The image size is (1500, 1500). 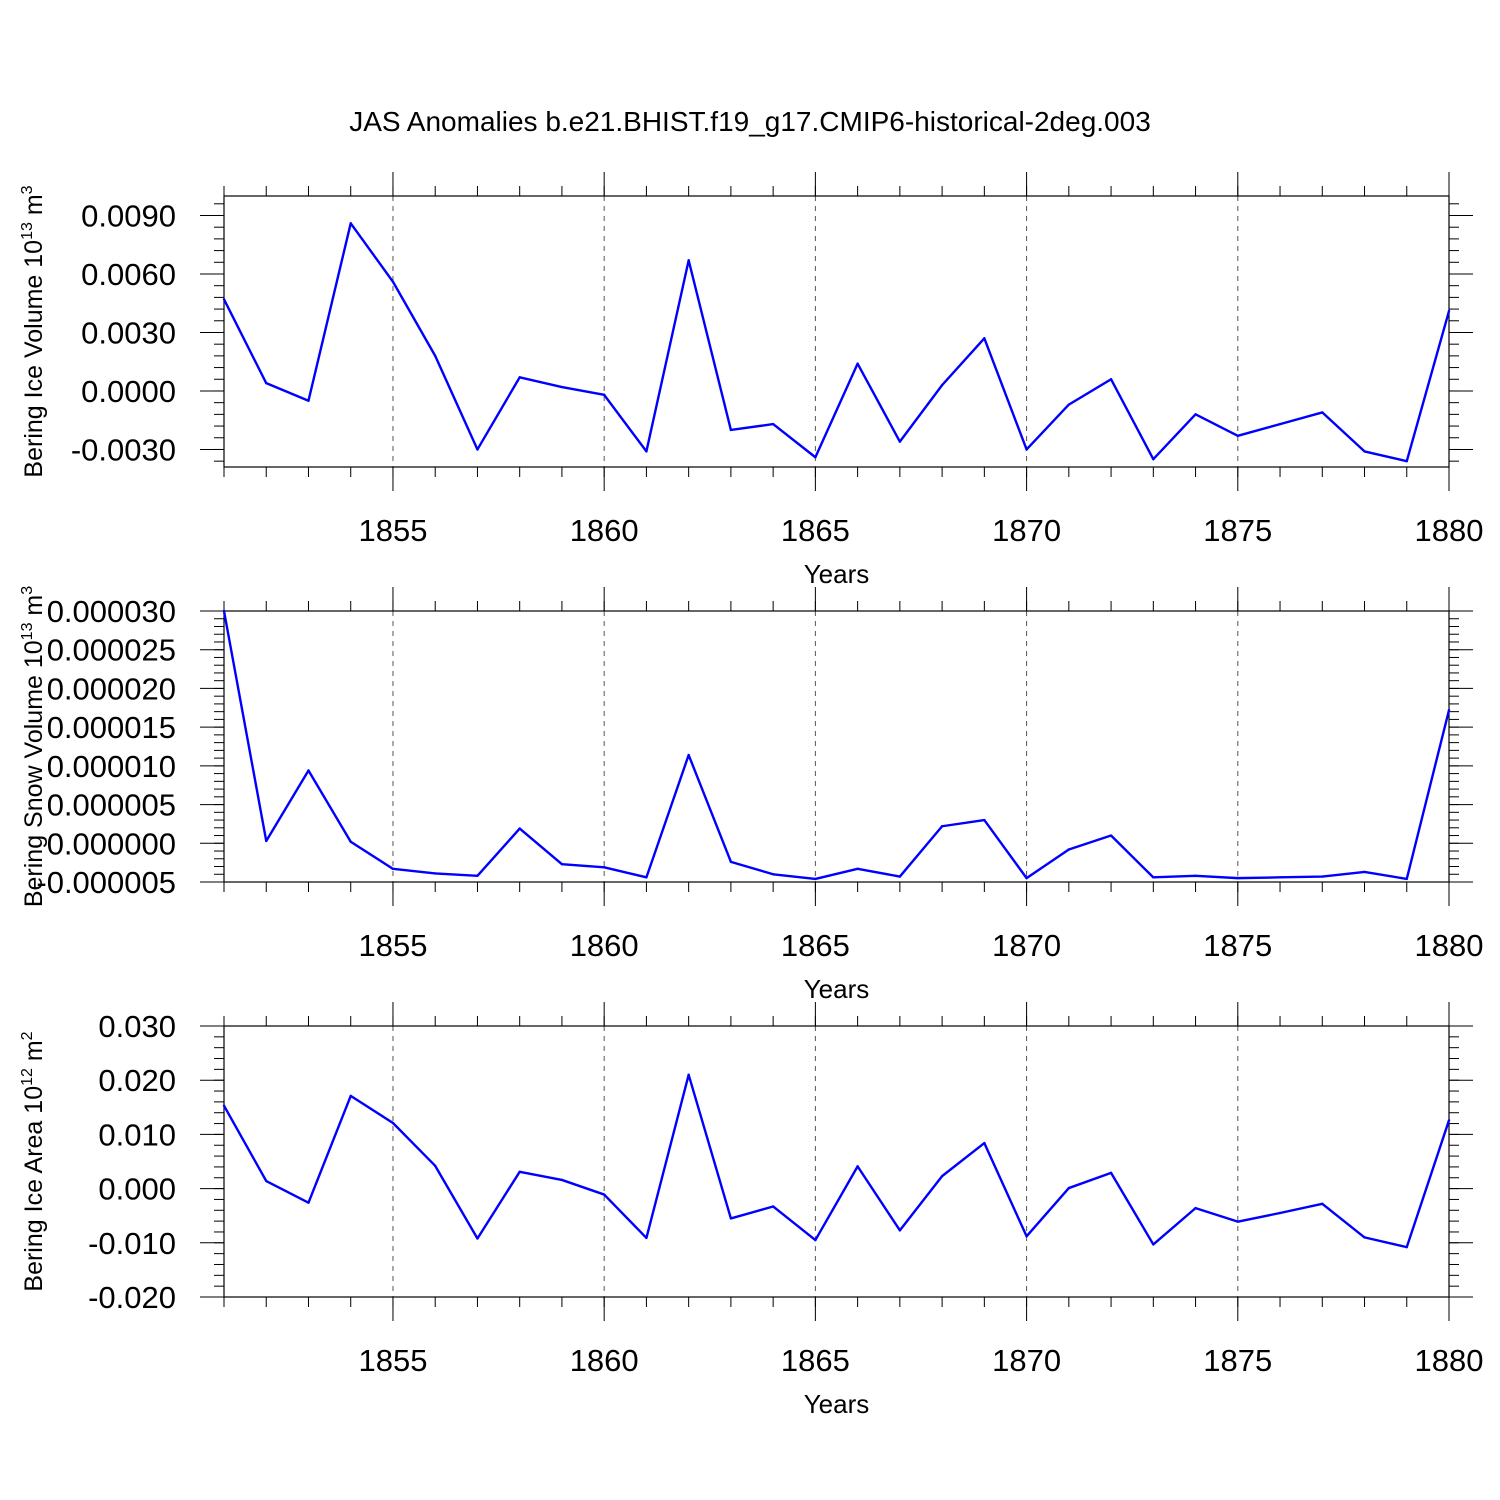 What do you see at coordinates (111, 688) in the screenshot?
I see `y-tick-label: 0.000020` at bounding box center [111, 688].